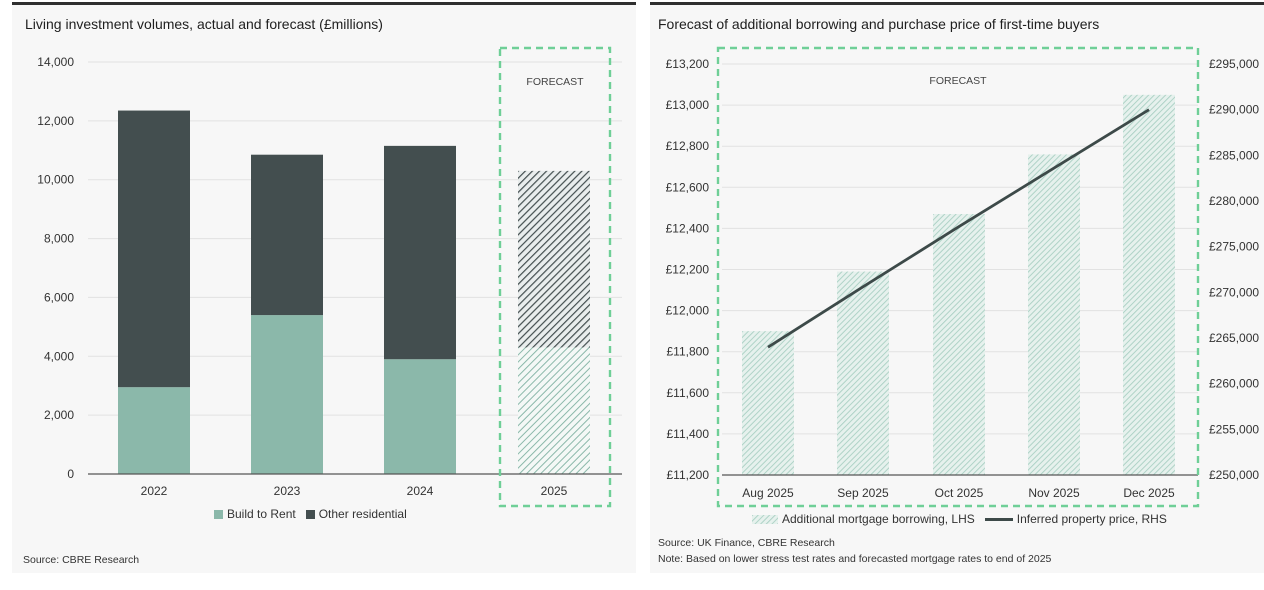  I want to click on right-left-ytick-label: £11,200, so click(688, 475).